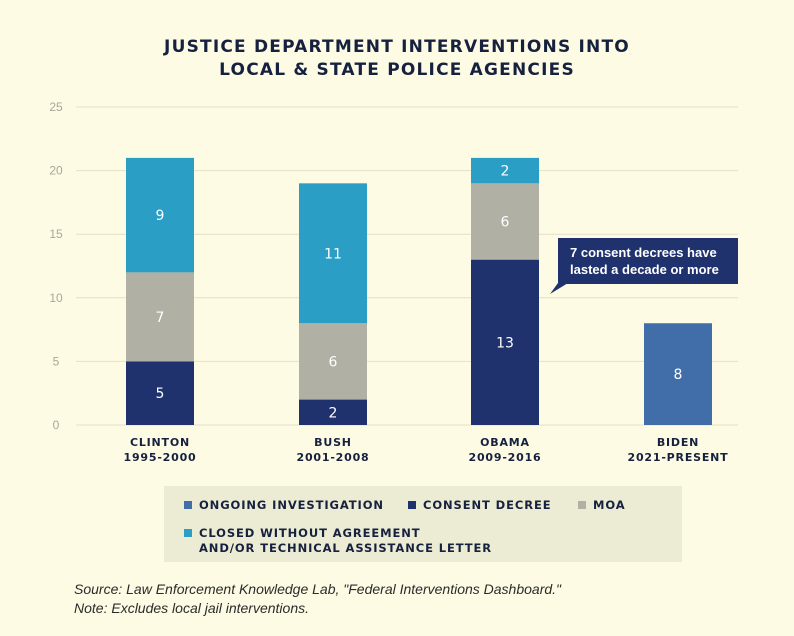 Image resolution: width=794 pixels, height=636 pixels. What do you see at coordinates (559, 288) in the screenshot?
I see `annotation-pointer` at bounding box center [559, 288].